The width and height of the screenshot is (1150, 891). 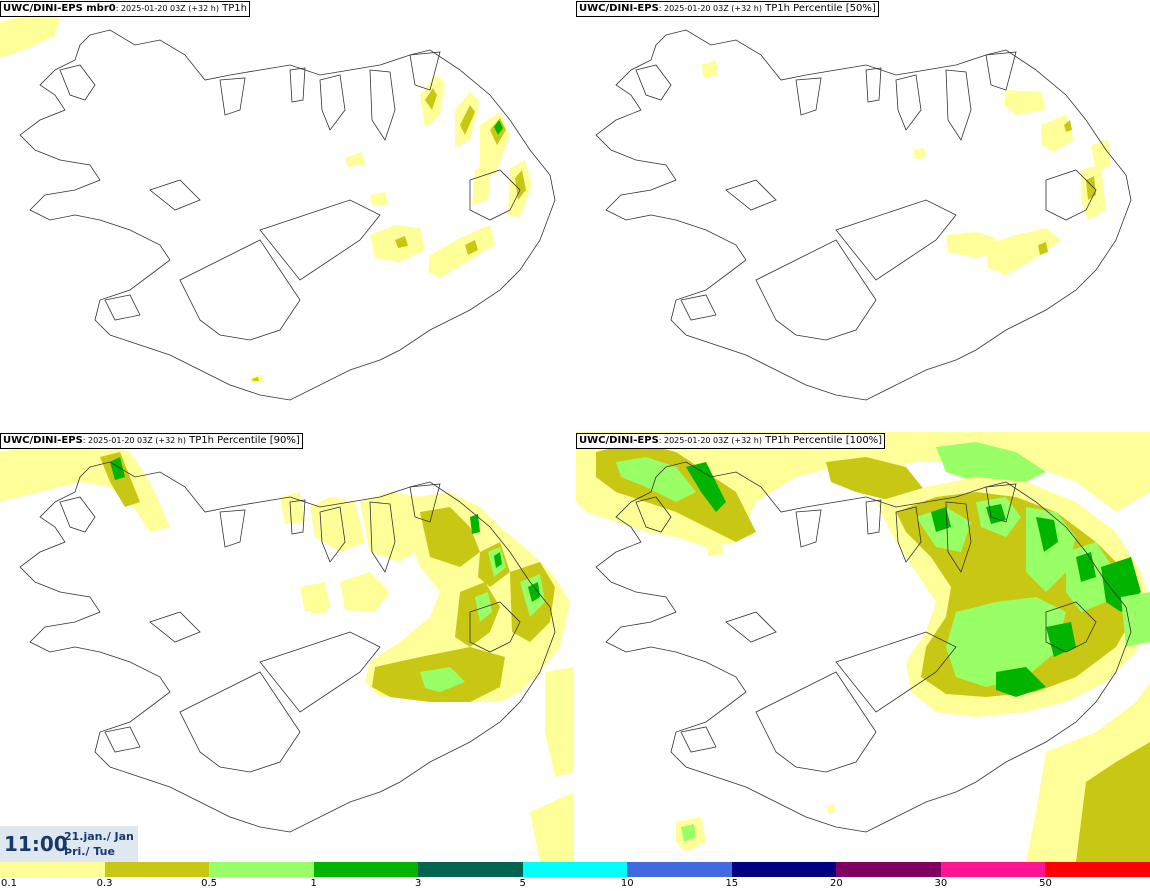 I want to click on legend-label: 1, so click(x=313, y=883).